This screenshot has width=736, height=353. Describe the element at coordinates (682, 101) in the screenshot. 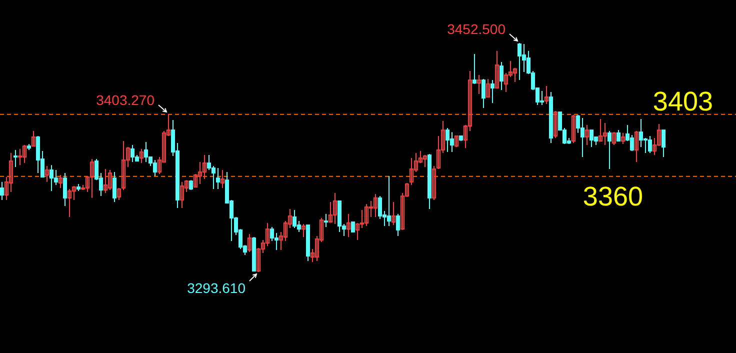

I see `ref-line-label: 3403` at that location.